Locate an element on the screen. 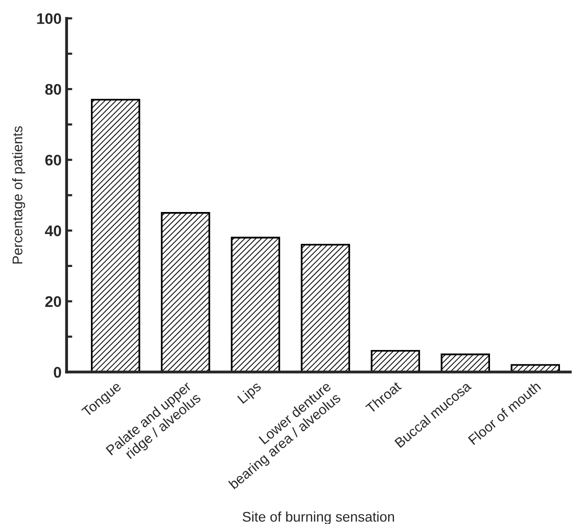 The width and height of the screenshot is (579, 524). y-tick-label: 20 is located at coordinates (53, 301).